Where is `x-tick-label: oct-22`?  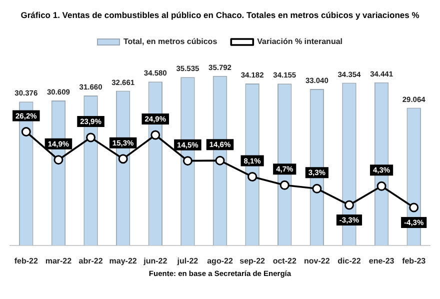 x-tick-label: oct-22 is located at coordinates (284, 261).